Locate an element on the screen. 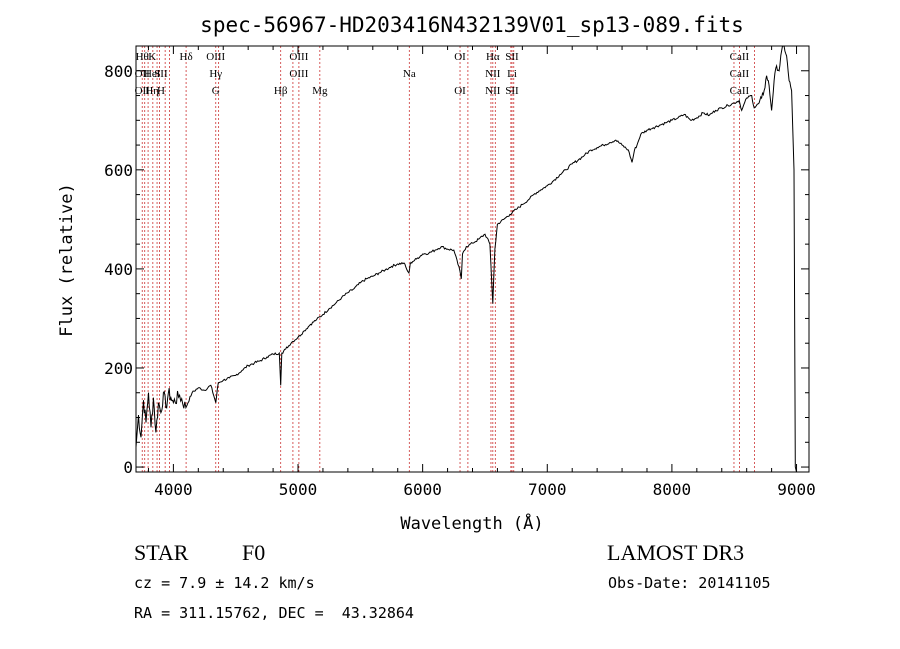 Image resolution: width=900 pixels, height=649 pixels. x-tick-label: 7000 is located at coordinates (547, 489).